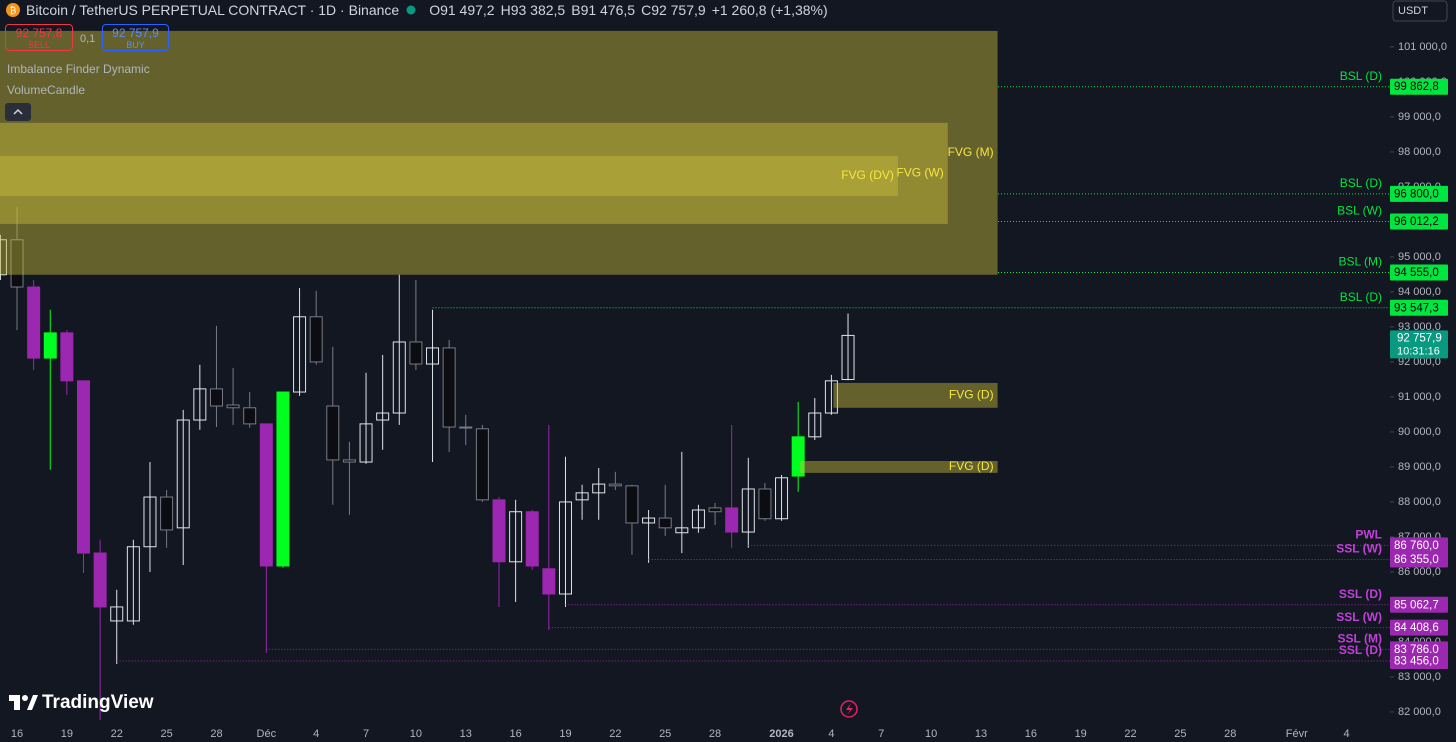 This screenshot has height=742, width=1456. Describe the element at coordinates (78, 69) in the screenshot. I see `indicator-name: Imbalance Finder Dynamic` at that location.